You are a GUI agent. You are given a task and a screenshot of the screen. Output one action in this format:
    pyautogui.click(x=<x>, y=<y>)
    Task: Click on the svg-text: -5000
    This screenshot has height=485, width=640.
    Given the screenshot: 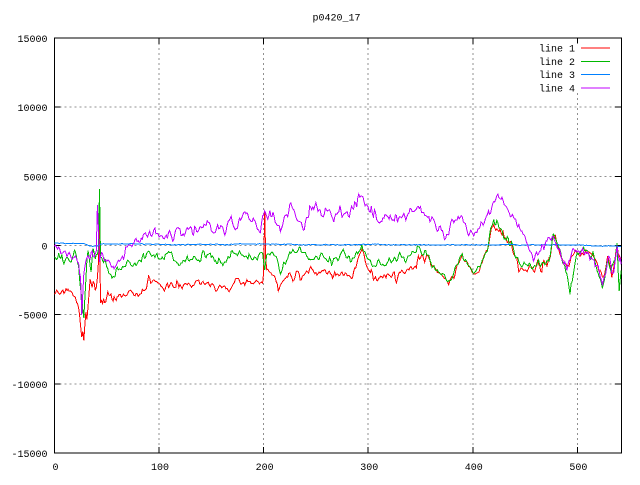 What is the action you would take?
    pyautogui.click(x=32, y=317)
    